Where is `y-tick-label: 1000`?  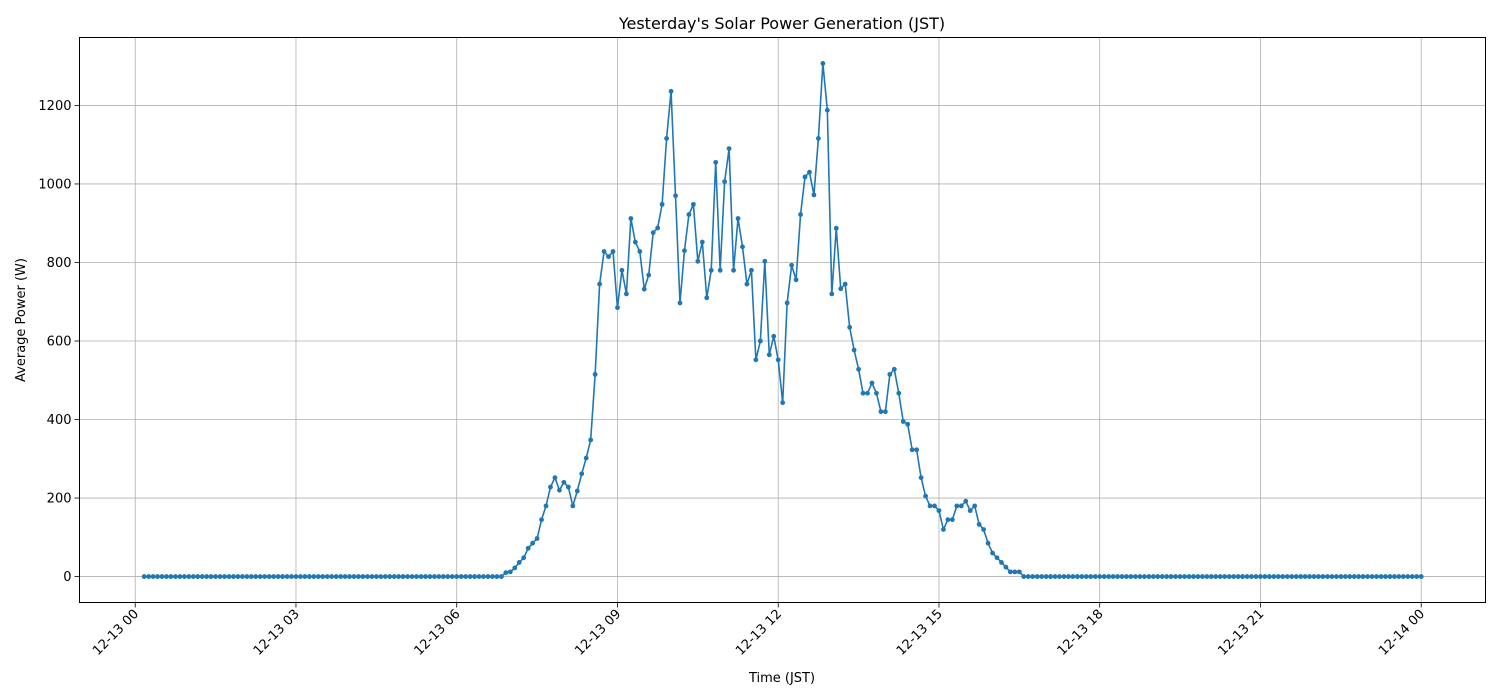 y-tick-label: 1000 is located at coordinates (54, 184).